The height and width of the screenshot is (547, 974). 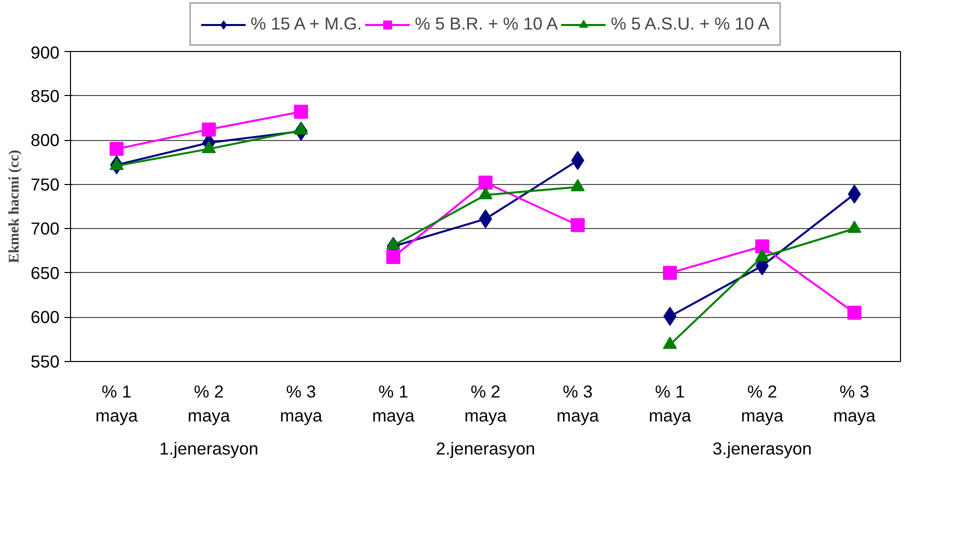 I want to click on text: 2.jenerasyon, so click(x=486, y=448).